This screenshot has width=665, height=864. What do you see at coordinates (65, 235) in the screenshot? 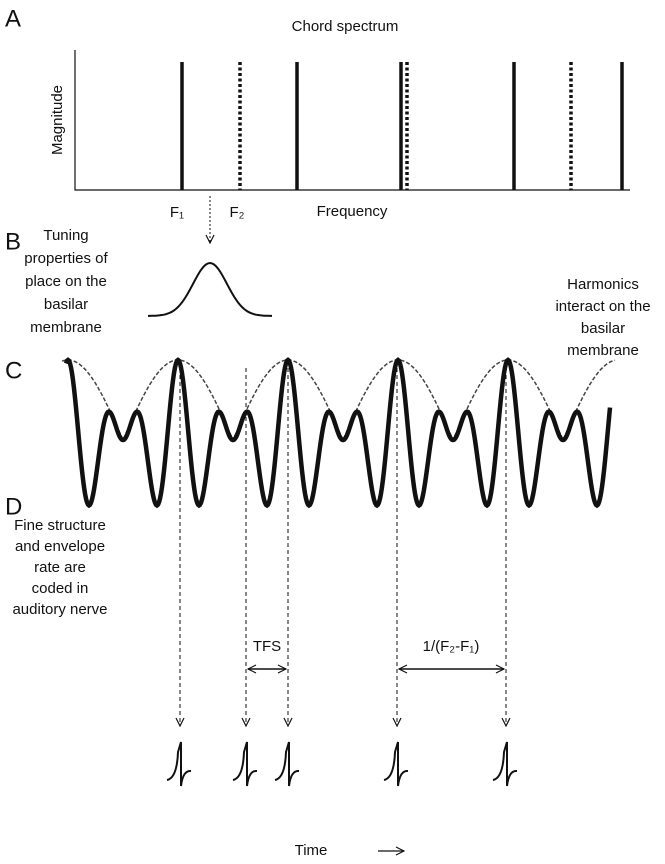
I see `text-line: Tuning` at bounding box center [65, 235].